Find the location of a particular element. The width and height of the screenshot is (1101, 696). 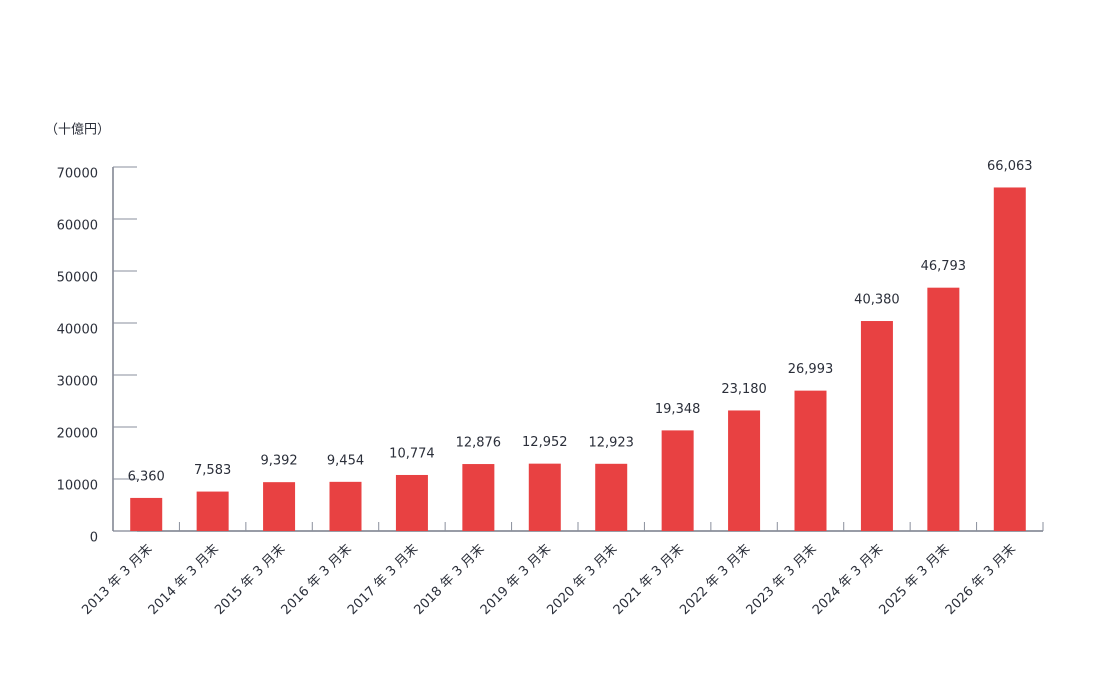

x-tick-label: 2019 年 3 月末 is located at coordinates (516, 580).